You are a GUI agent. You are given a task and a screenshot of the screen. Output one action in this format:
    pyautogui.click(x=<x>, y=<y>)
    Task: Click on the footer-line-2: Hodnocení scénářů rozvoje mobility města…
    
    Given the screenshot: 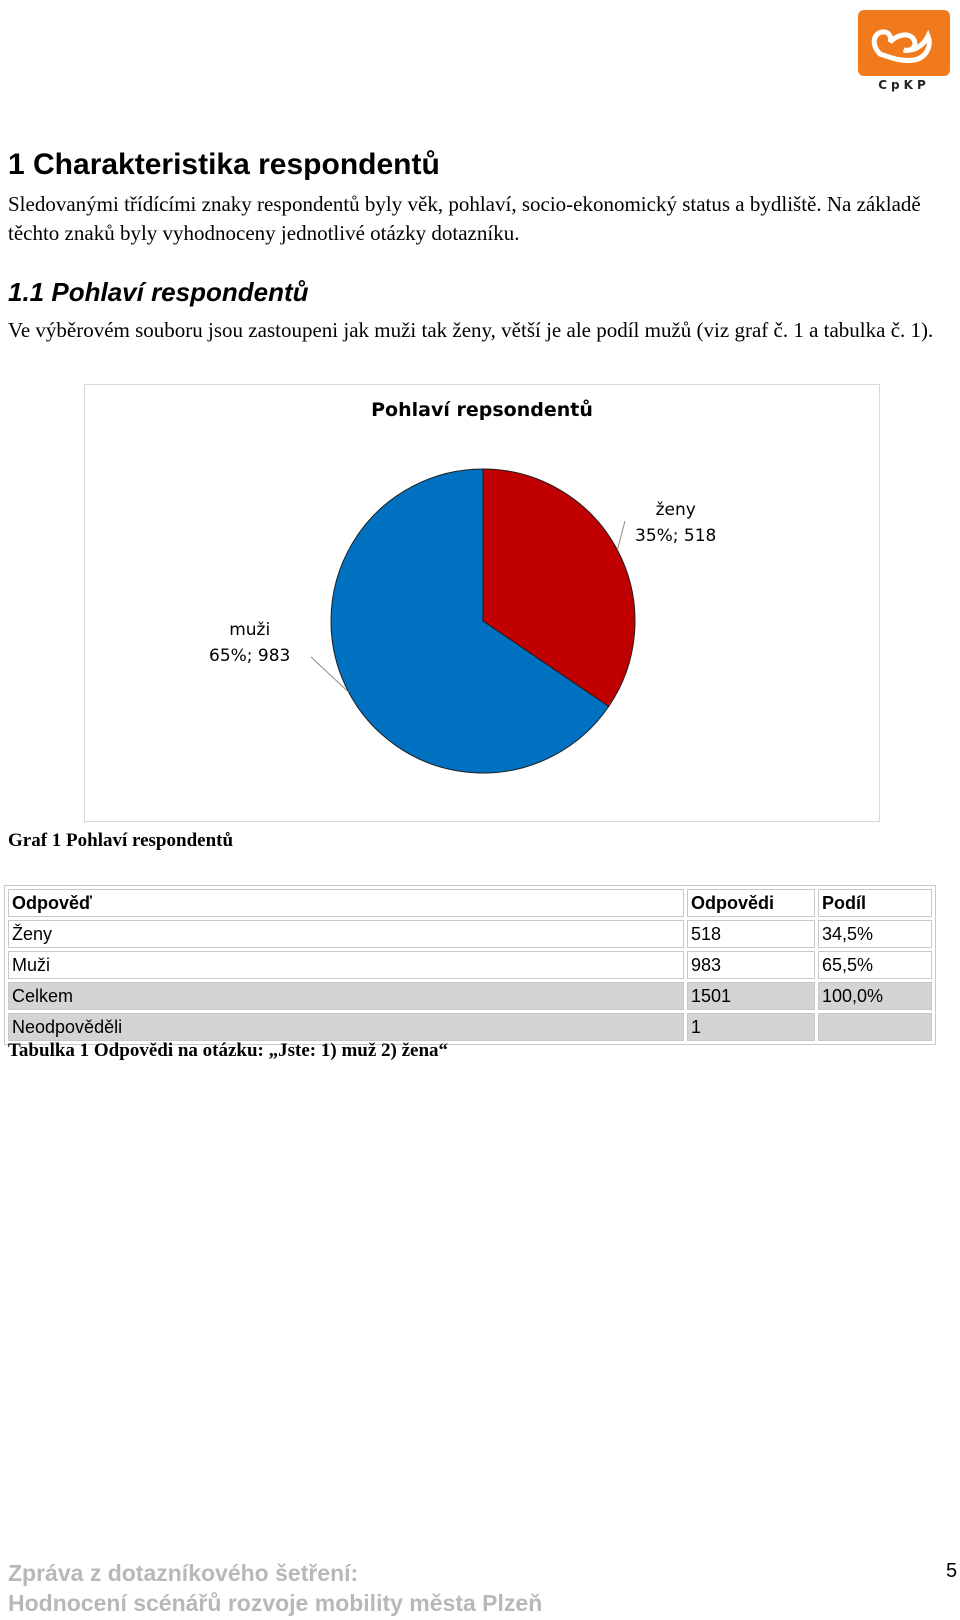 What is the action you would take?
    pyautogui.click(x=275, y=1603)
    